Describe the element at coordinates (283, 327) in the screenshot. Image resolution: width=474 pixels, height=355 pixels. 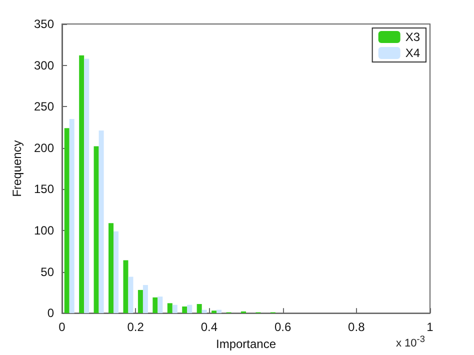
I see `x-tick-label: 0.6` at that location.